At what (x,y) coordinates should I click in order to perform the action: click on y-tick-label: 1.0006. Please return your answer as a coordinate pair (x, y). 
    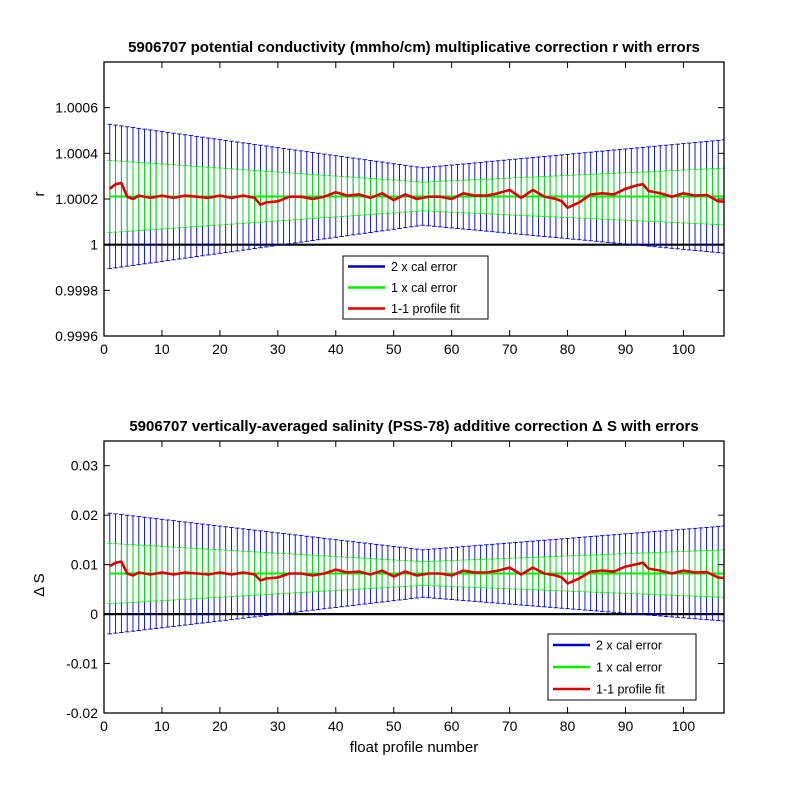
    Looking at the image, I should click on (76, 108).